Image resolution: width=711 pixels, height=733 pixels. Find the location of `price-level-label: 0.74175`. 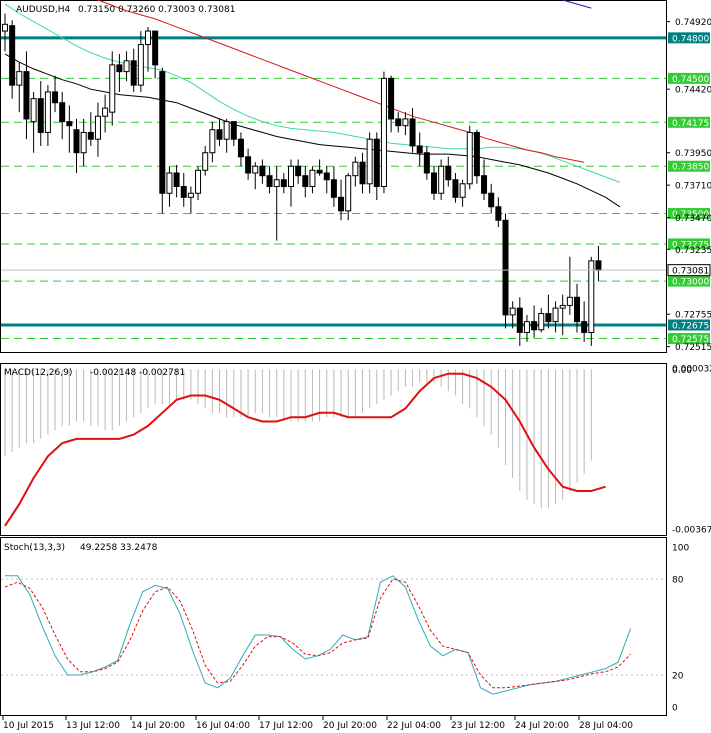

price-level-label: 0.74175 is located at coordinates (690, 124).